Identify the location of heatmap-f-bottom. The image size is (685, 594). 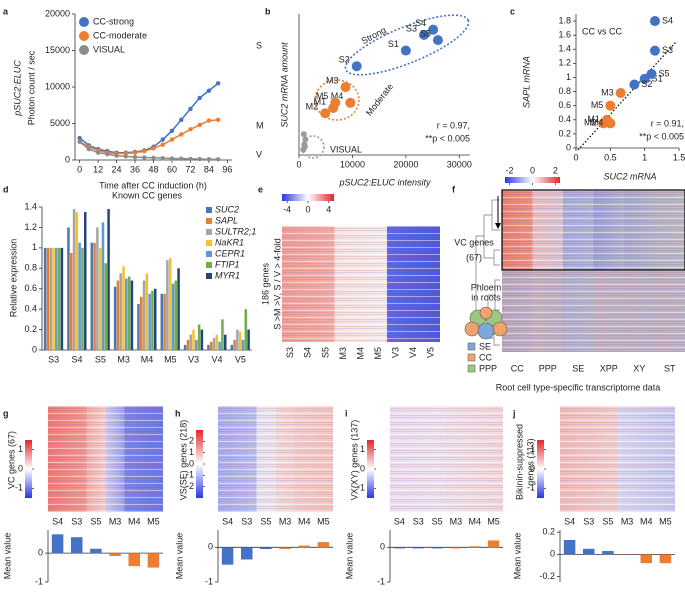
(593, 311).